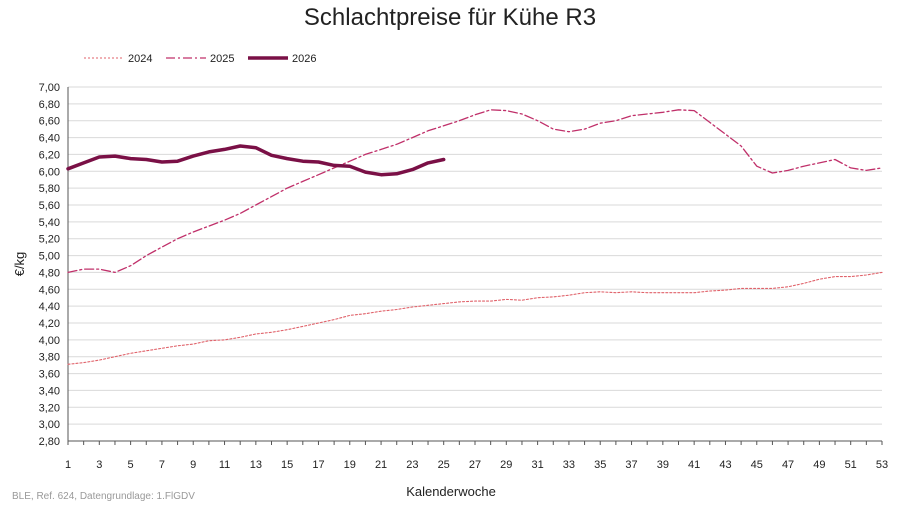 This screenshot has width=900, height=506. Describe the element at coordinates (49, 139) in the screenshot. I see `y-tick-label: 6,40` at that location.